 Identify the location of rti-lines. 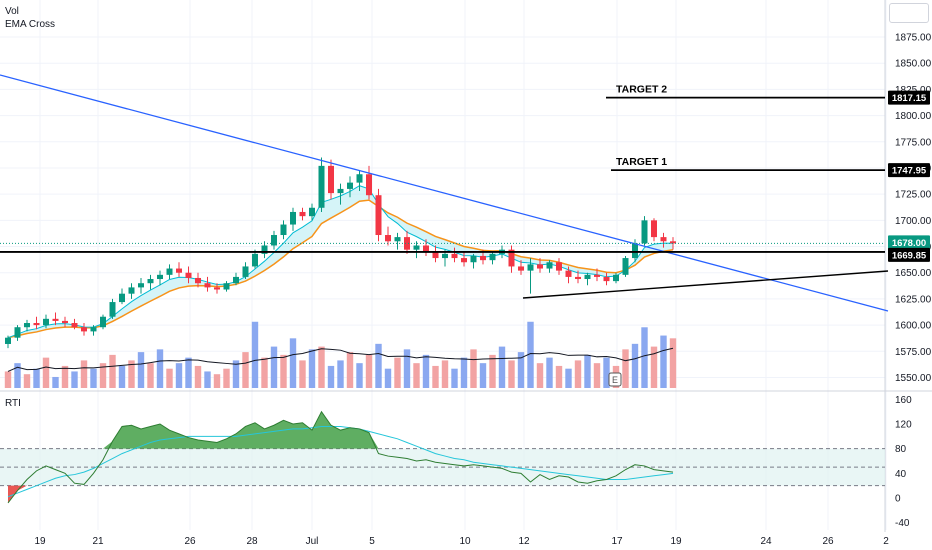
(340, 457).